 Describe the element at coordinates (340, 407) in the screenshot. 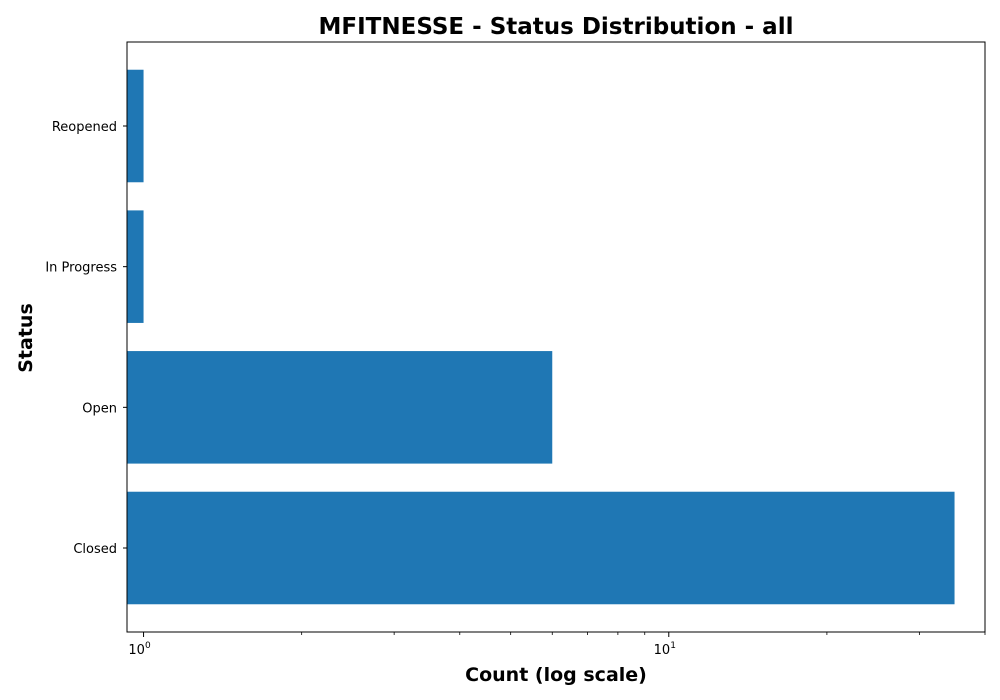

I see `bar-open` at that location.